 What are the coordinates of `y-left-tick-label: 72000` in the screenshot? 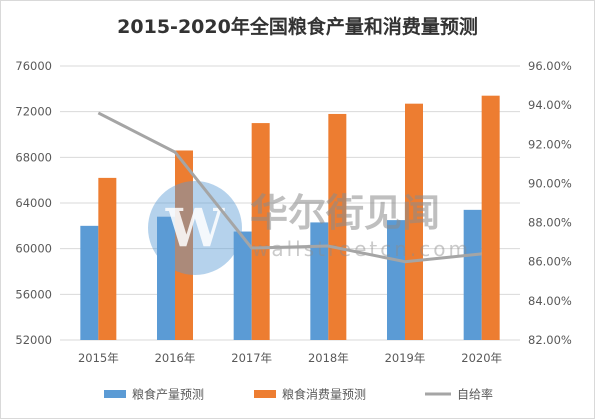 It's located at (33, 112).